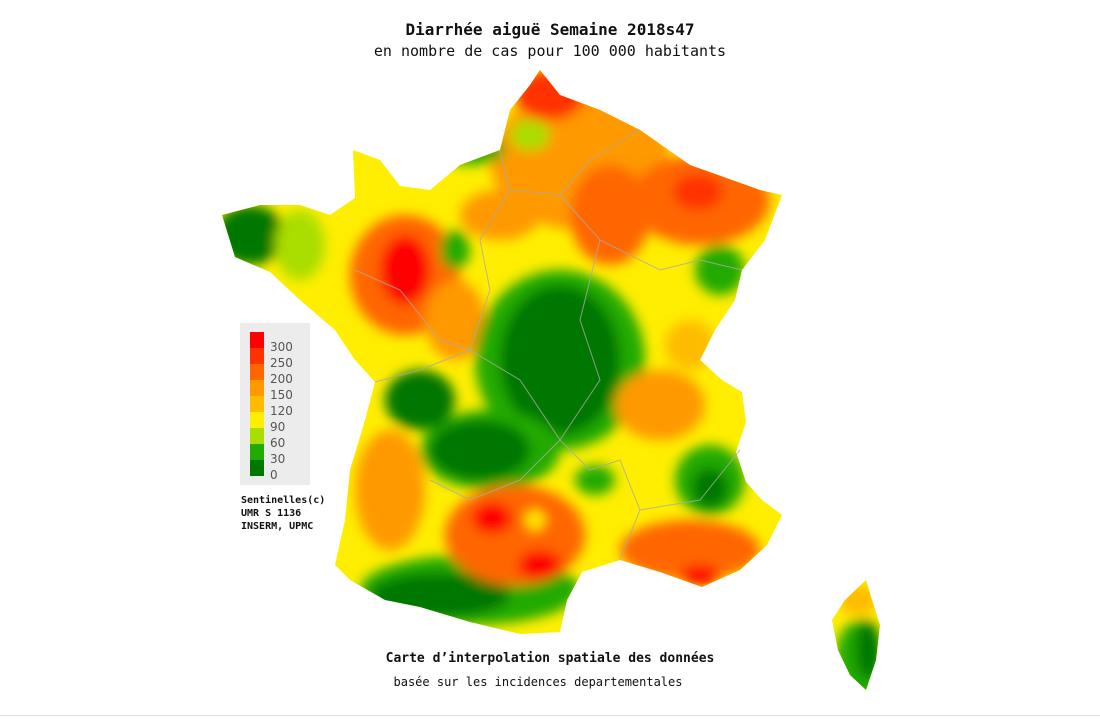  I want to click on credit-line: Sentinelles(c), so click(283, 500).